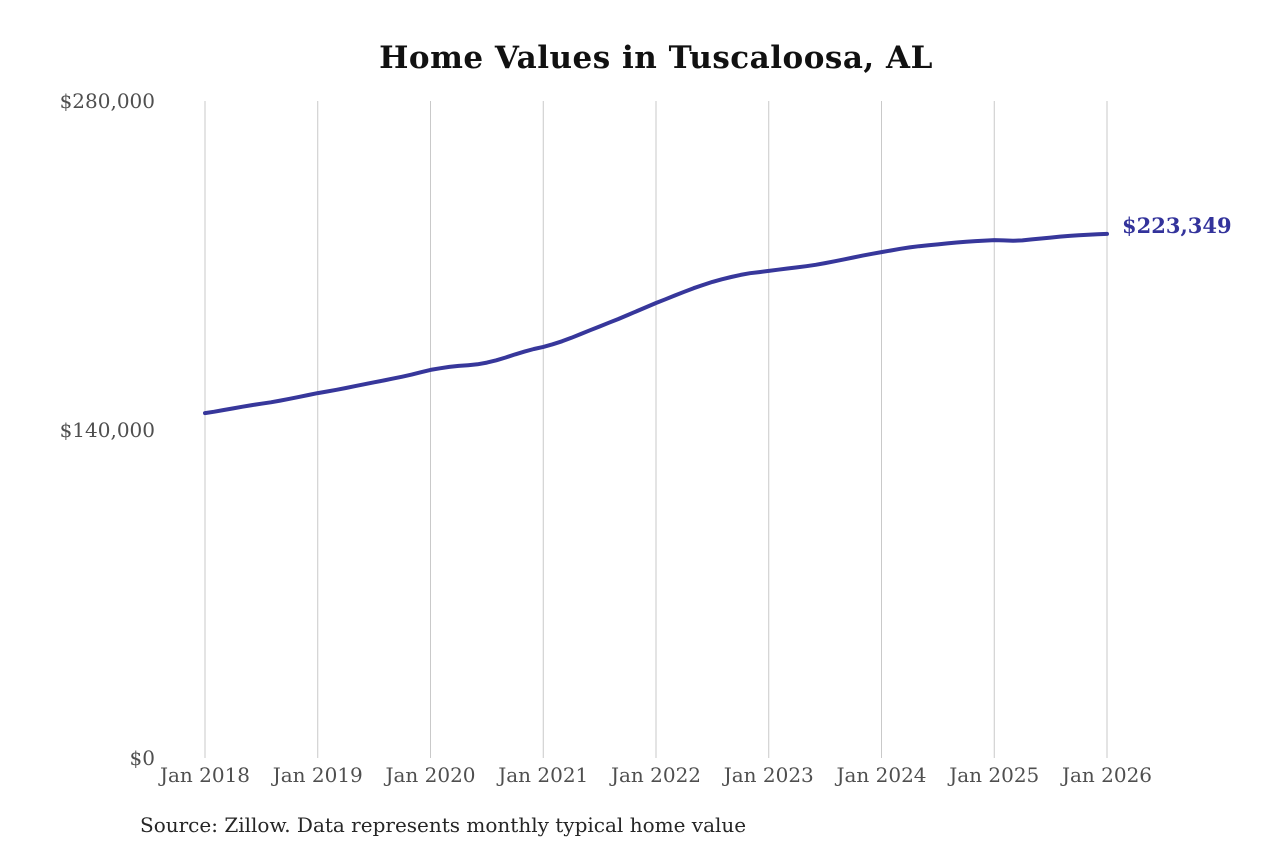 This screenshot has height=853, width=1280. Describe the element at coordinates (107, 429) in the screenshot. I see `y-tick-label: $140,000` at that location.